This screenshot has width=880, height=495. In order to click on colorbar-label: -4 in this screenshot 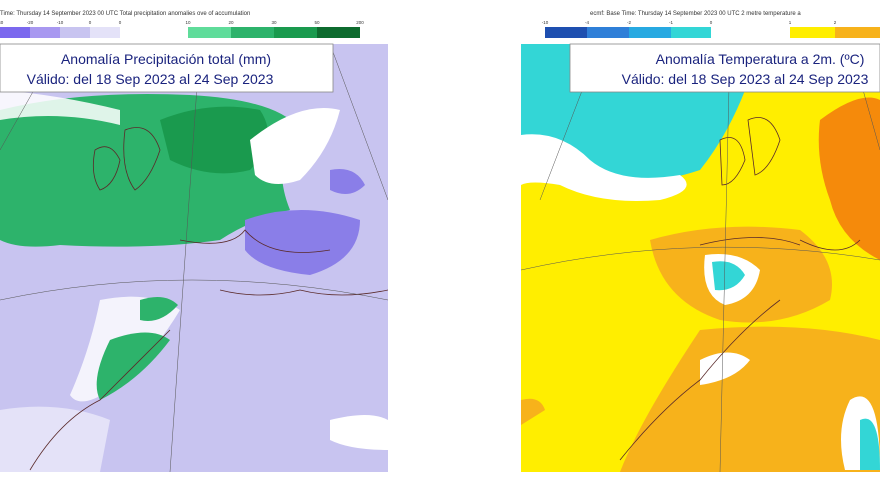, I will do `click(587, 22)`.